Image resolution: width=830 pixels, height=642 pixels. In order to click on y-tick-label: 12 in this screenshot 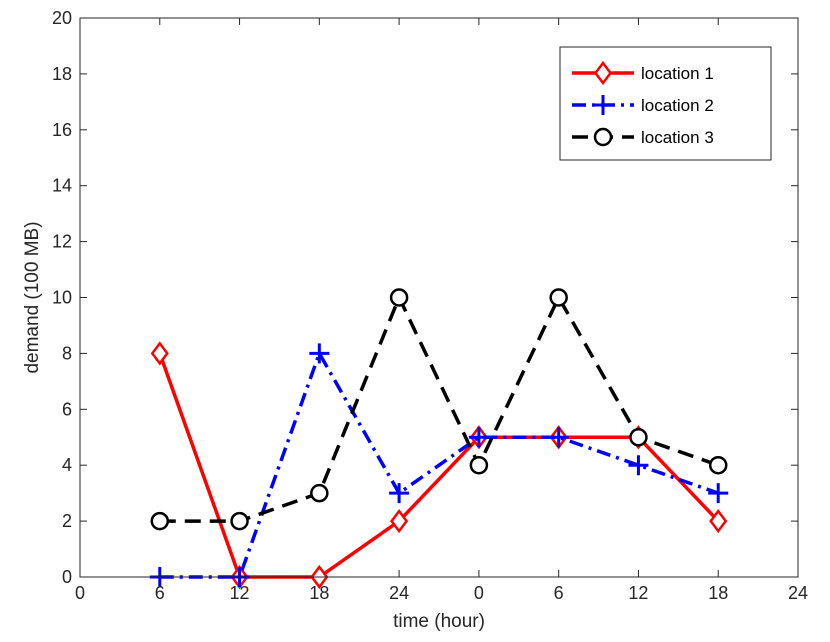, I will do `click(62, 242)`.